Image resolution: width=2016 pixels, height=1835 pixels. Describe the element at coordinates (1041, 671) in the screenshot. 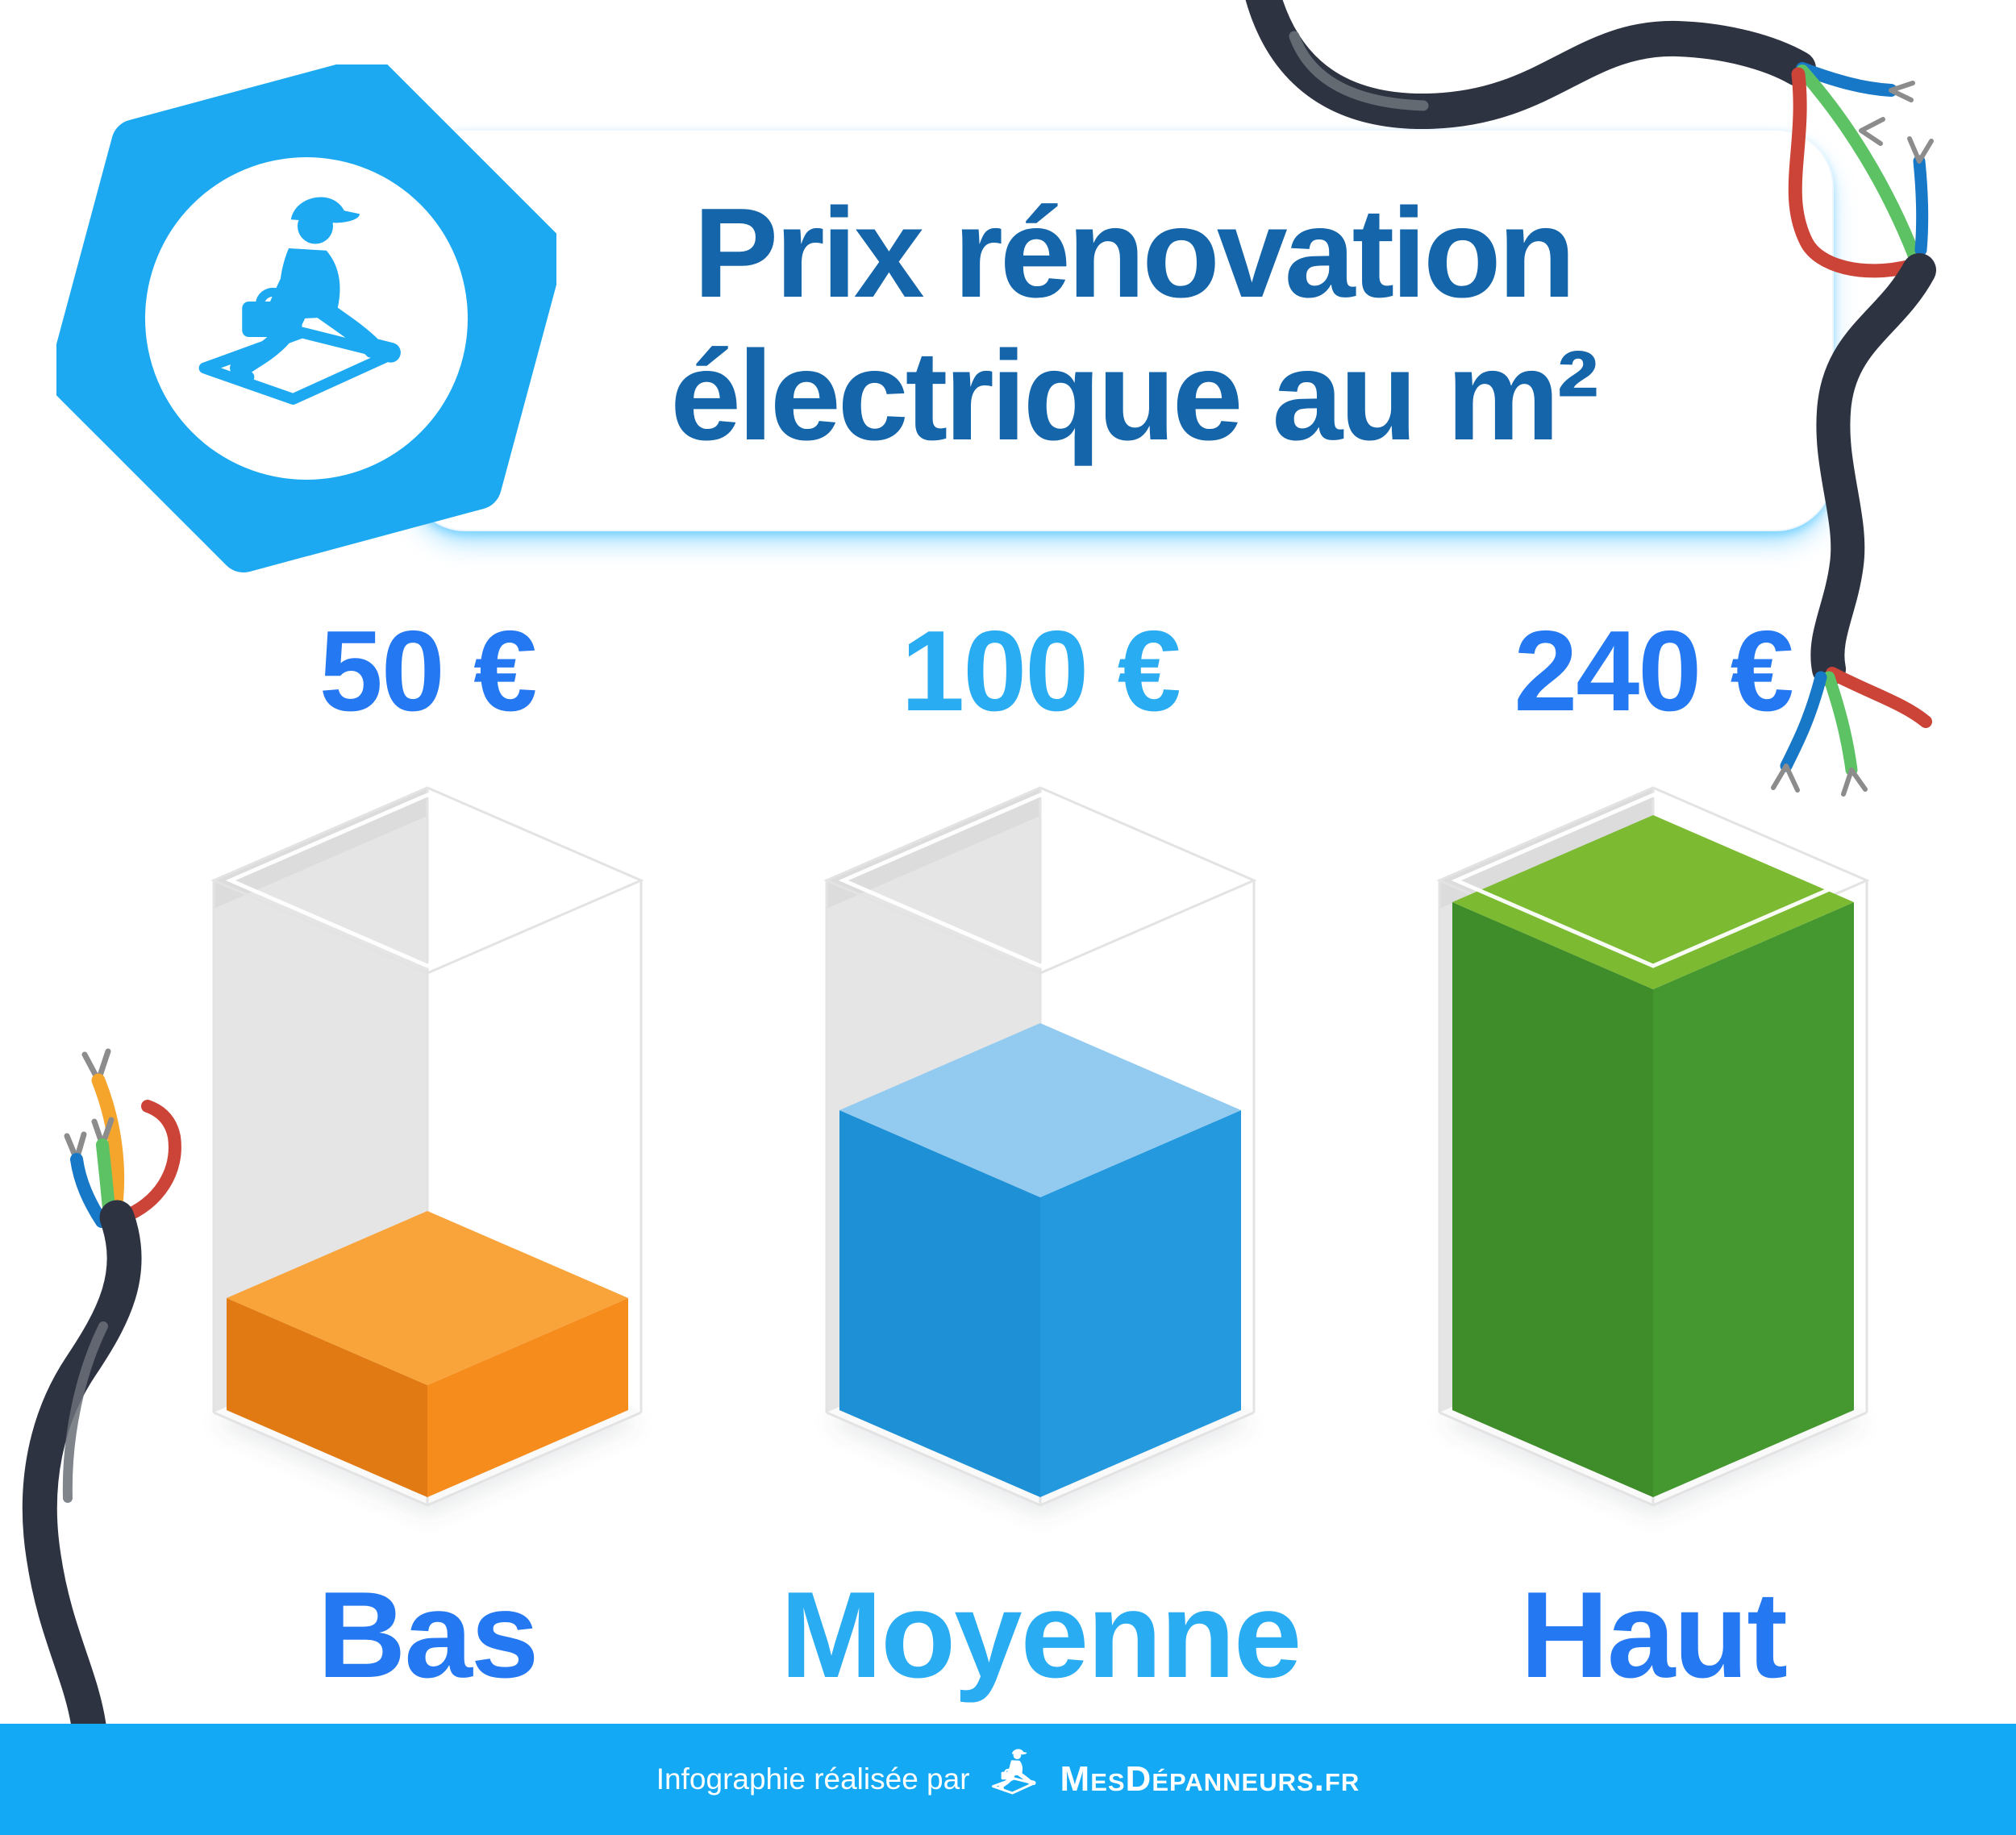

I see `price-label-moyenne: 100 €` at that location.